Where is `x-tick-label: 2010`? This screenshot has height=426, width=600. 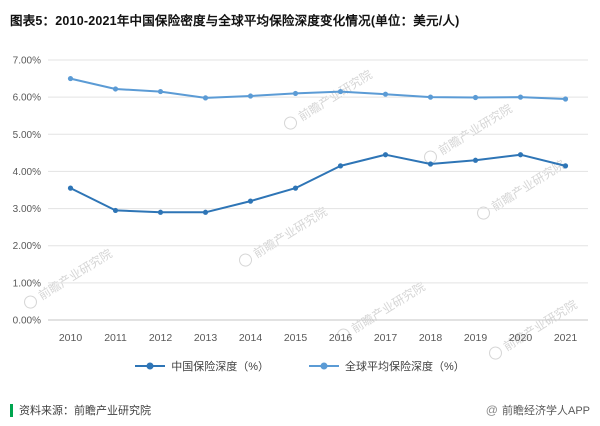
x-tick-label: 2010 is located at coordinates (71, 338).